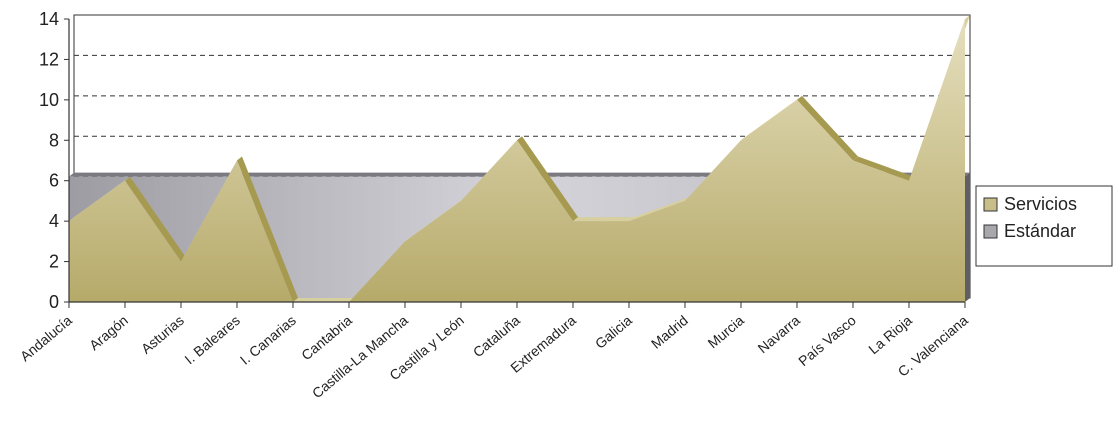 This screenshot has width=1115, height=427. I want to click on legend-swatch-servicios, so click(990, 204).